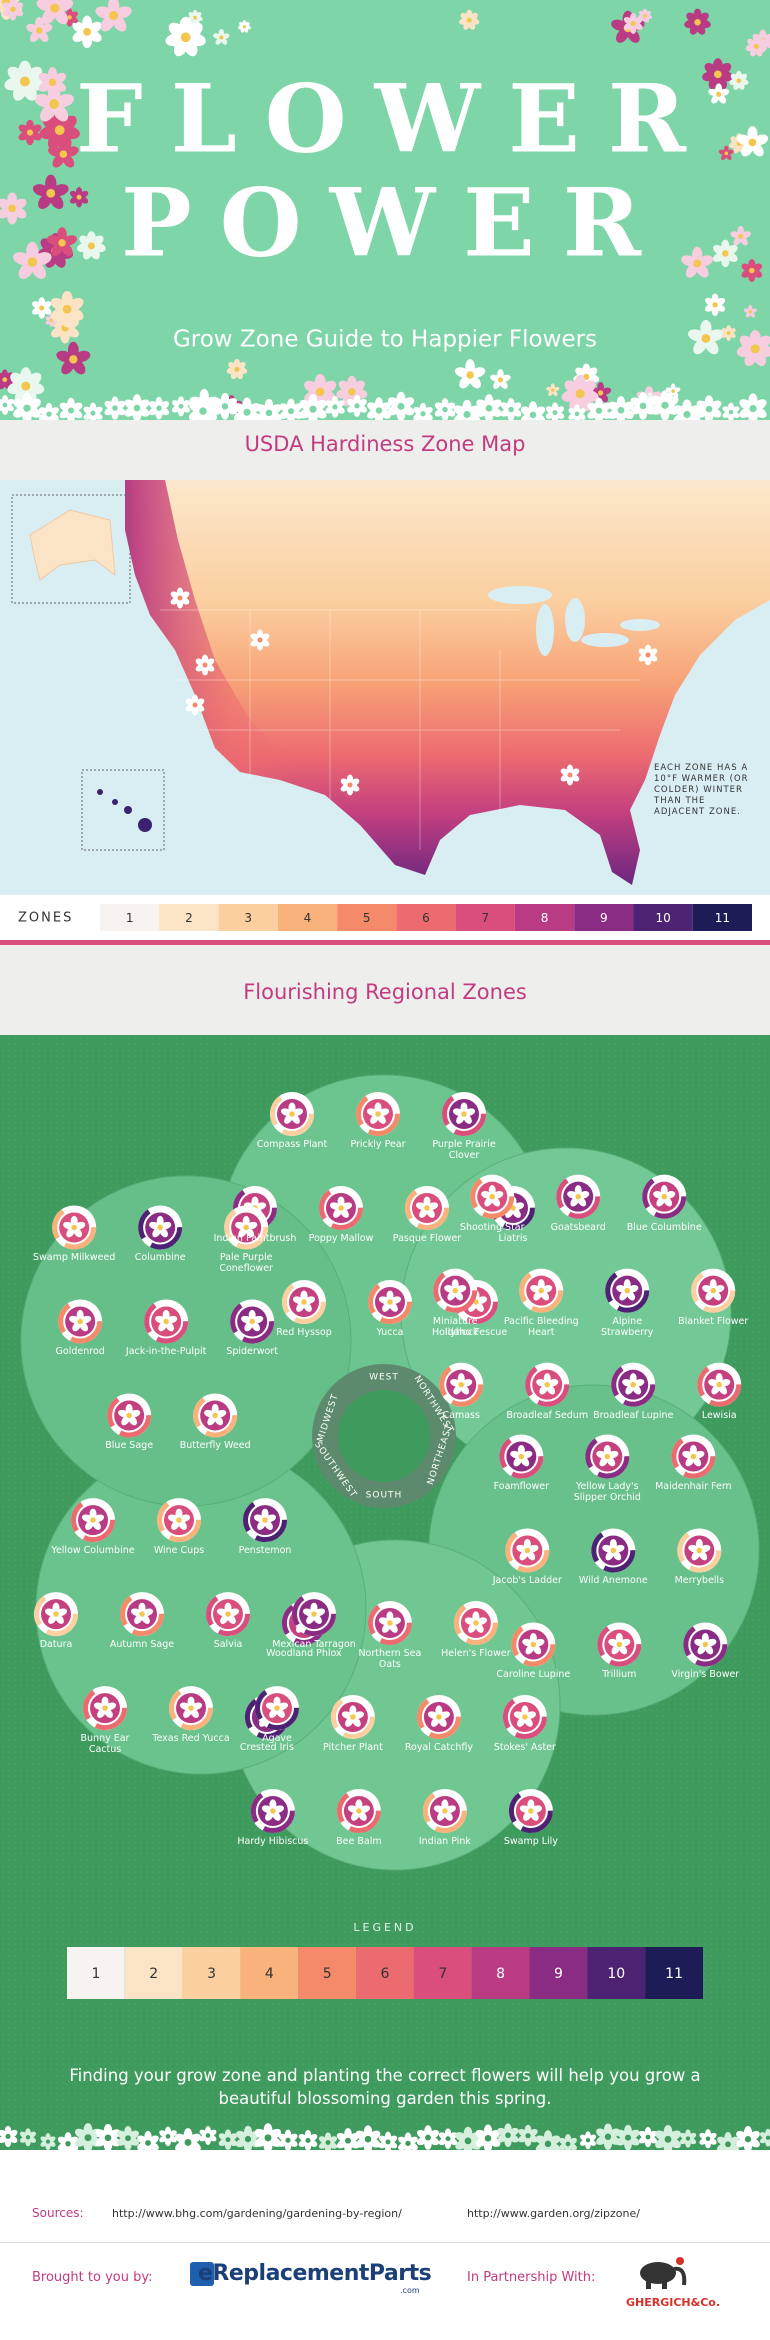 The image size is (770, 2340). What do you see at coordinates (616, 1974) in the screenshot?
I see `zone-label: 10` at bounding box center [616, 1974].